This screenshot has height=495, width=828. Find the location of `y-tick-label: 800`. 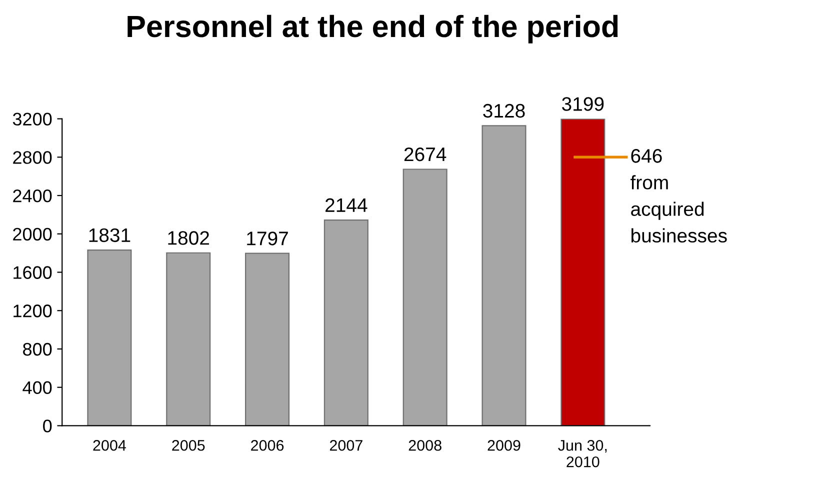

y-tick-label: 800 is located at coordinates (37, 349).